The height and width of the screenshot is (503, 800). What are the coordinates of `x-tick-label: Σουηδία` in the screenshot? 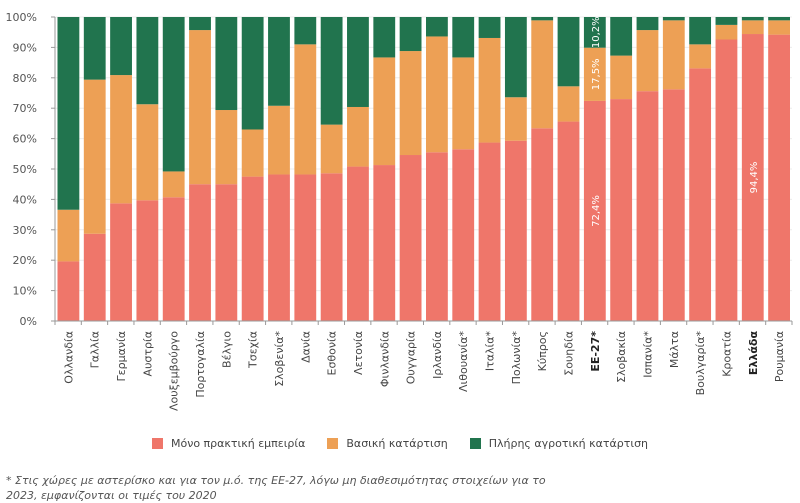 It's located at (569, 353).